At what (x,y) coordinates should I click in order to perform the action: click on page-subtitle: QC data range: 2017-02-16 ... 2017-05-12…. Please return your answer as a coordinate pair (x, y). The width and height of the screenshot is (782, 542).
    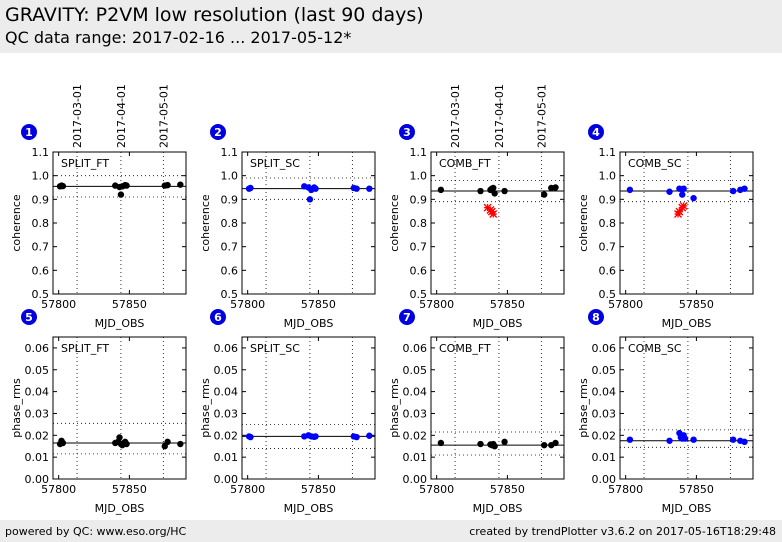
    Looking at the image, I should click on (178, 37).